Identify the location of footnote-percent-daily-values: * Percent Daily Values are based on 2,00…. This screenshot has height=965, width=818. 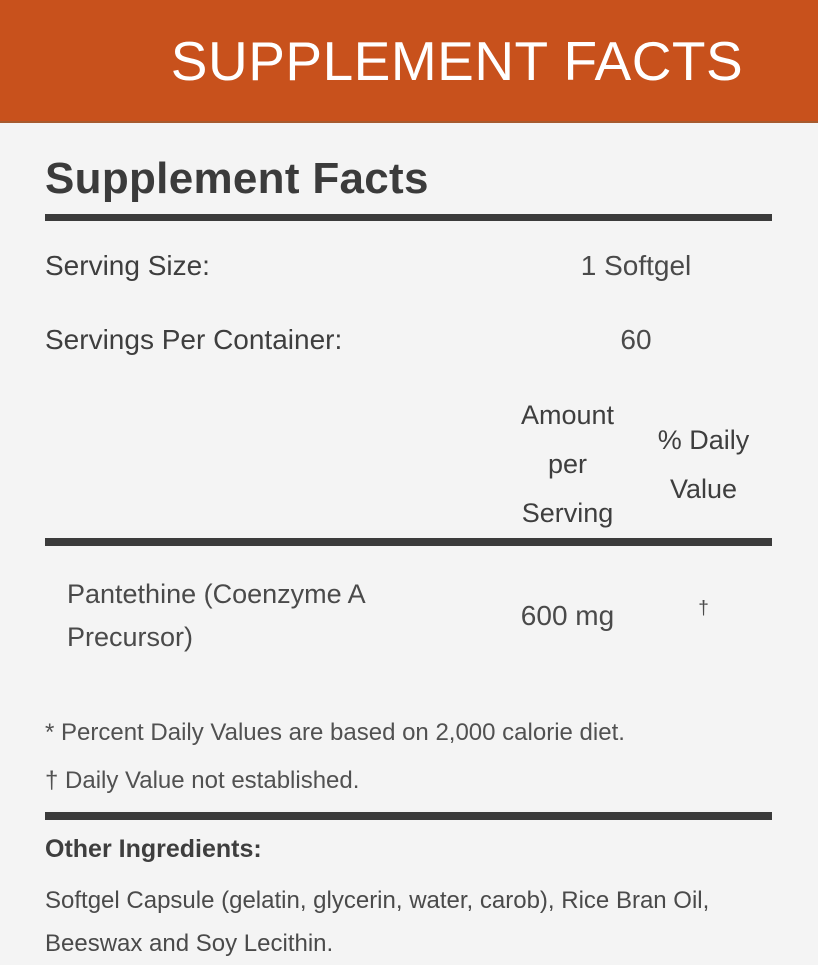
(335, 732).